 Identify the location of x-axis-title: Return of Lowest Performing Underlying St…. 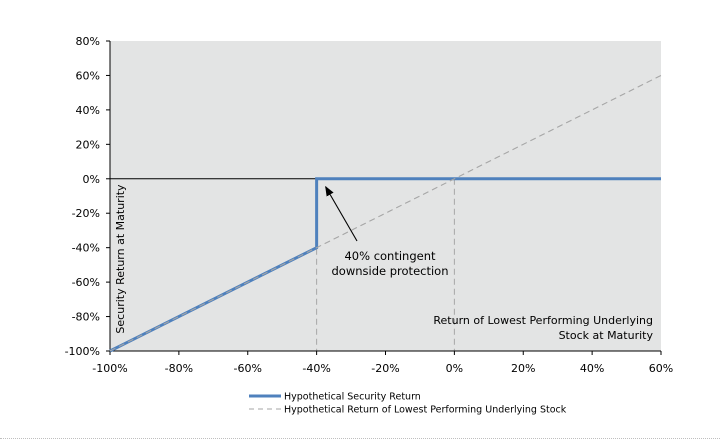
(543, 328).